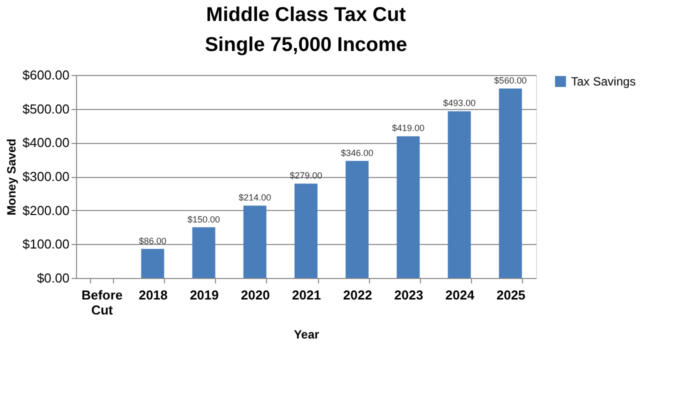  I want to click on y-tick-label: $600.00, so click(46, 75).